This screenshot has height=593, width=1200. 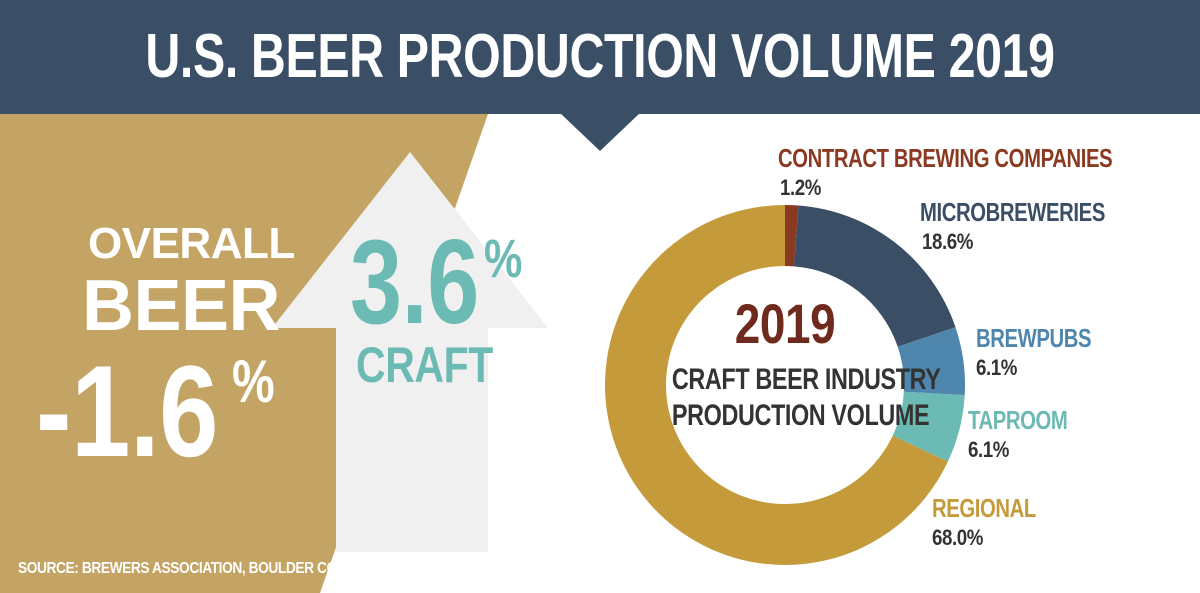 What do you see at coordinates (503, 259) in the screenshot?
I see `craft-percent-sign: %` at bounding box center [503, 259].